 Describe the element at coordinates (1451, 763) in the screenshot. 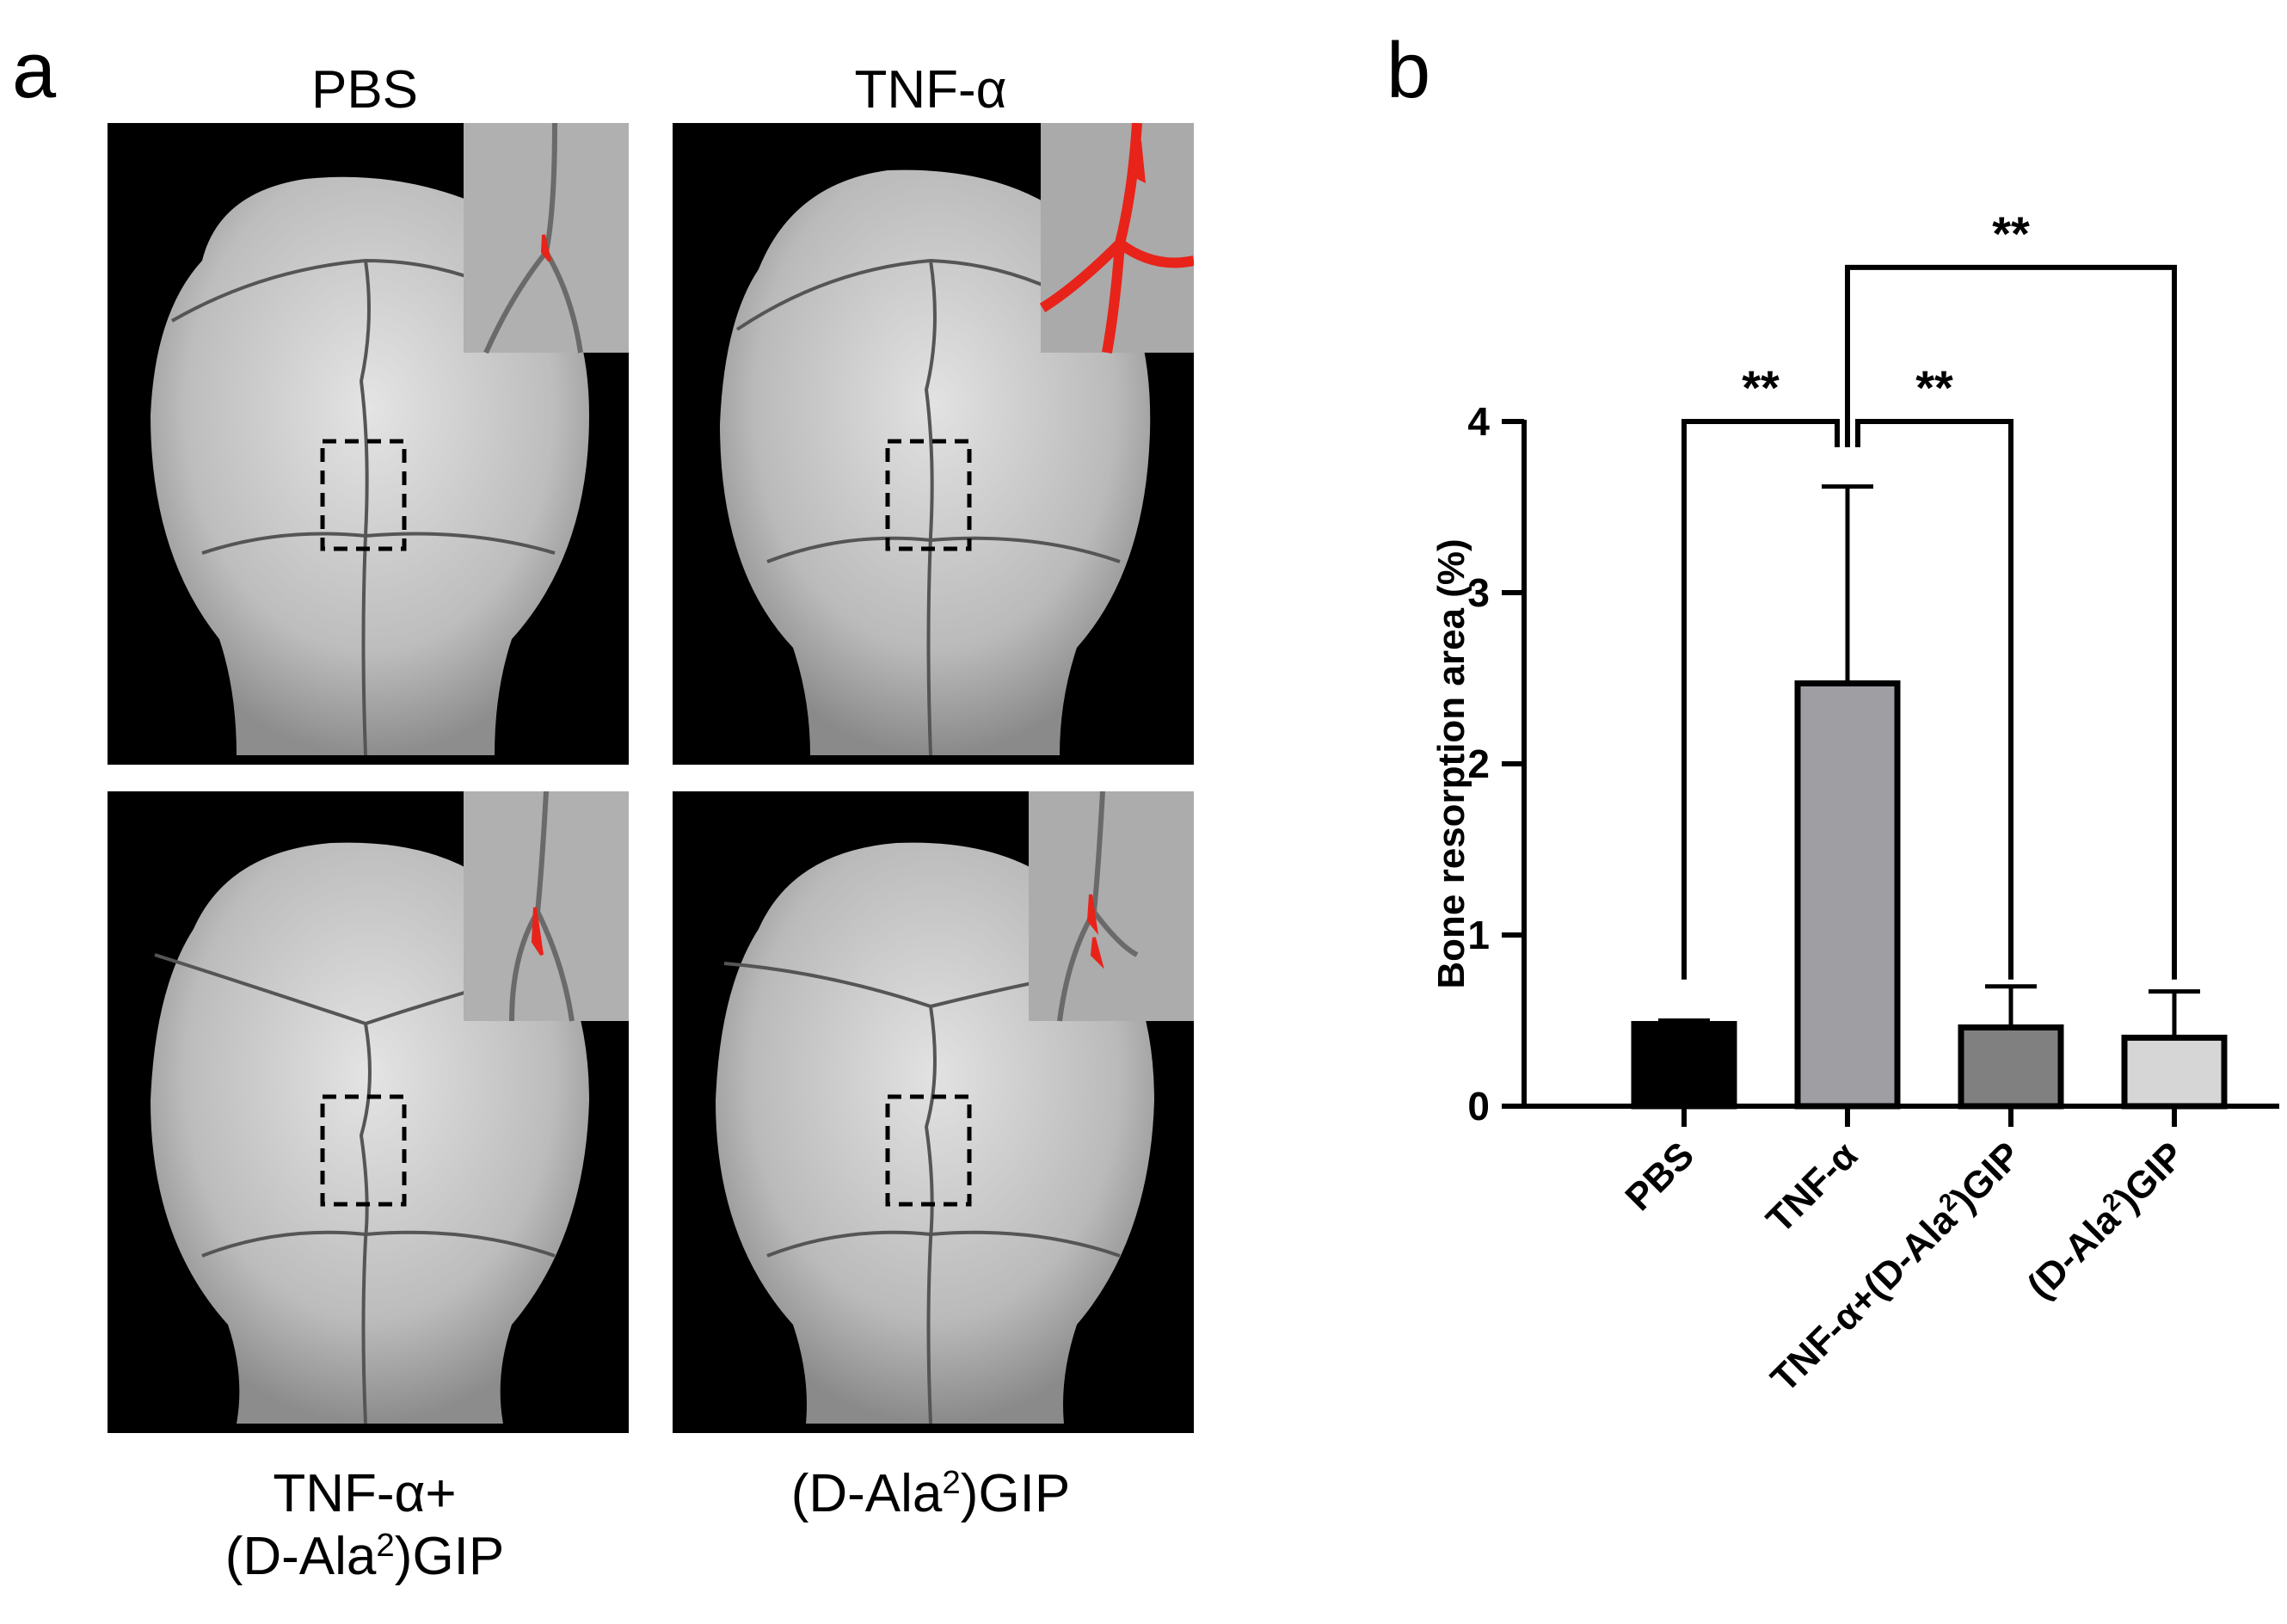

I see `y-axis-label: Bone resorption area (%)` at that location.